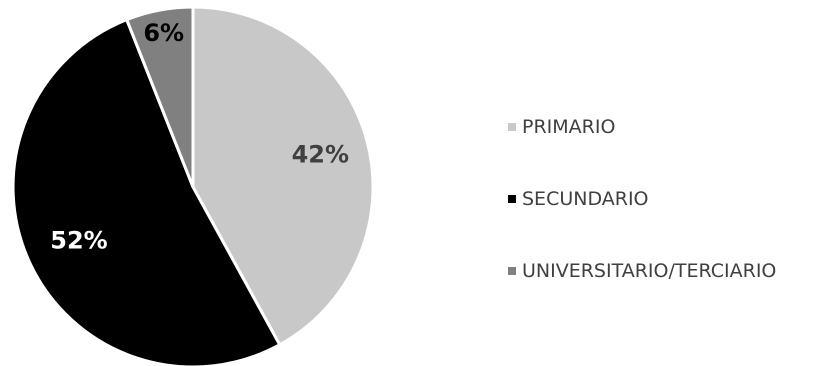  What do you see at coordinates (512, 271) in the screenshot?
I see `legend-swatch-universitario-terciario` at bounding box center [512, 271].